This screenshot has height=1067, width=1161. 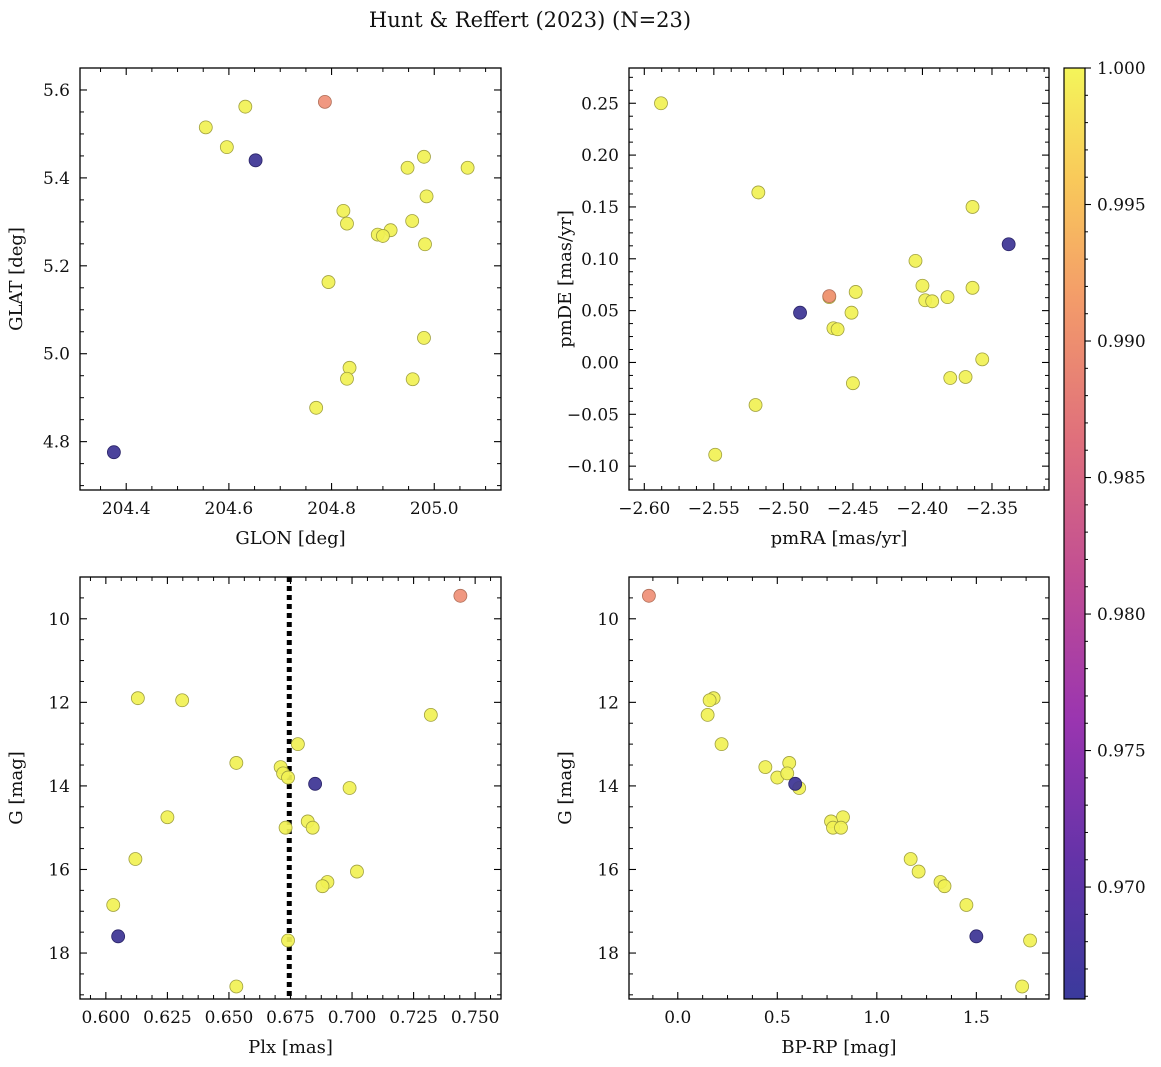 I want to click on colorbar-tick-label: 1.000, so click(x=1121, y=69).